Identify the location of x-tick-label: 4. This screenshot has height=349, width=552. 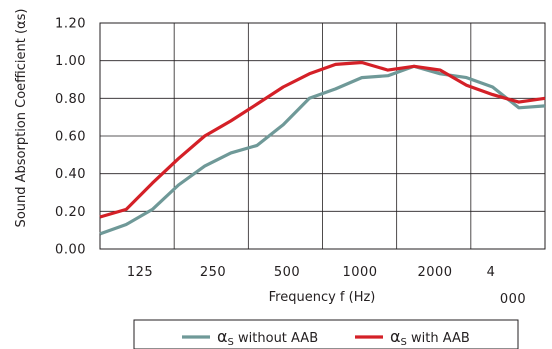
(491, 272).